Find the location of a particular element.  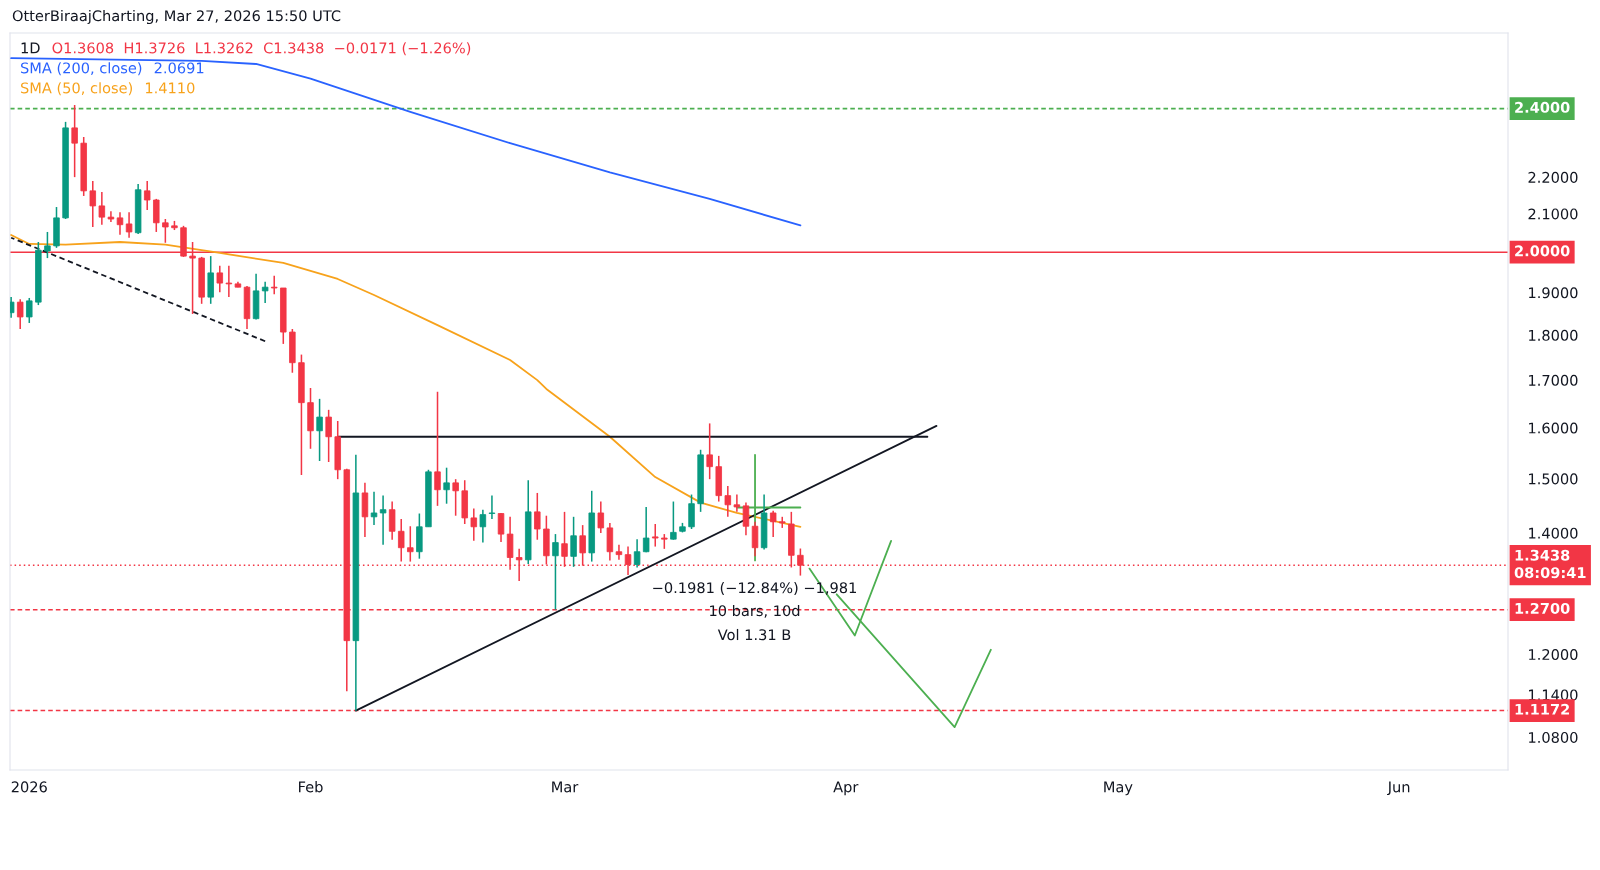

ref-line-label: 2.0000 is located at coordinates (1542, 251).